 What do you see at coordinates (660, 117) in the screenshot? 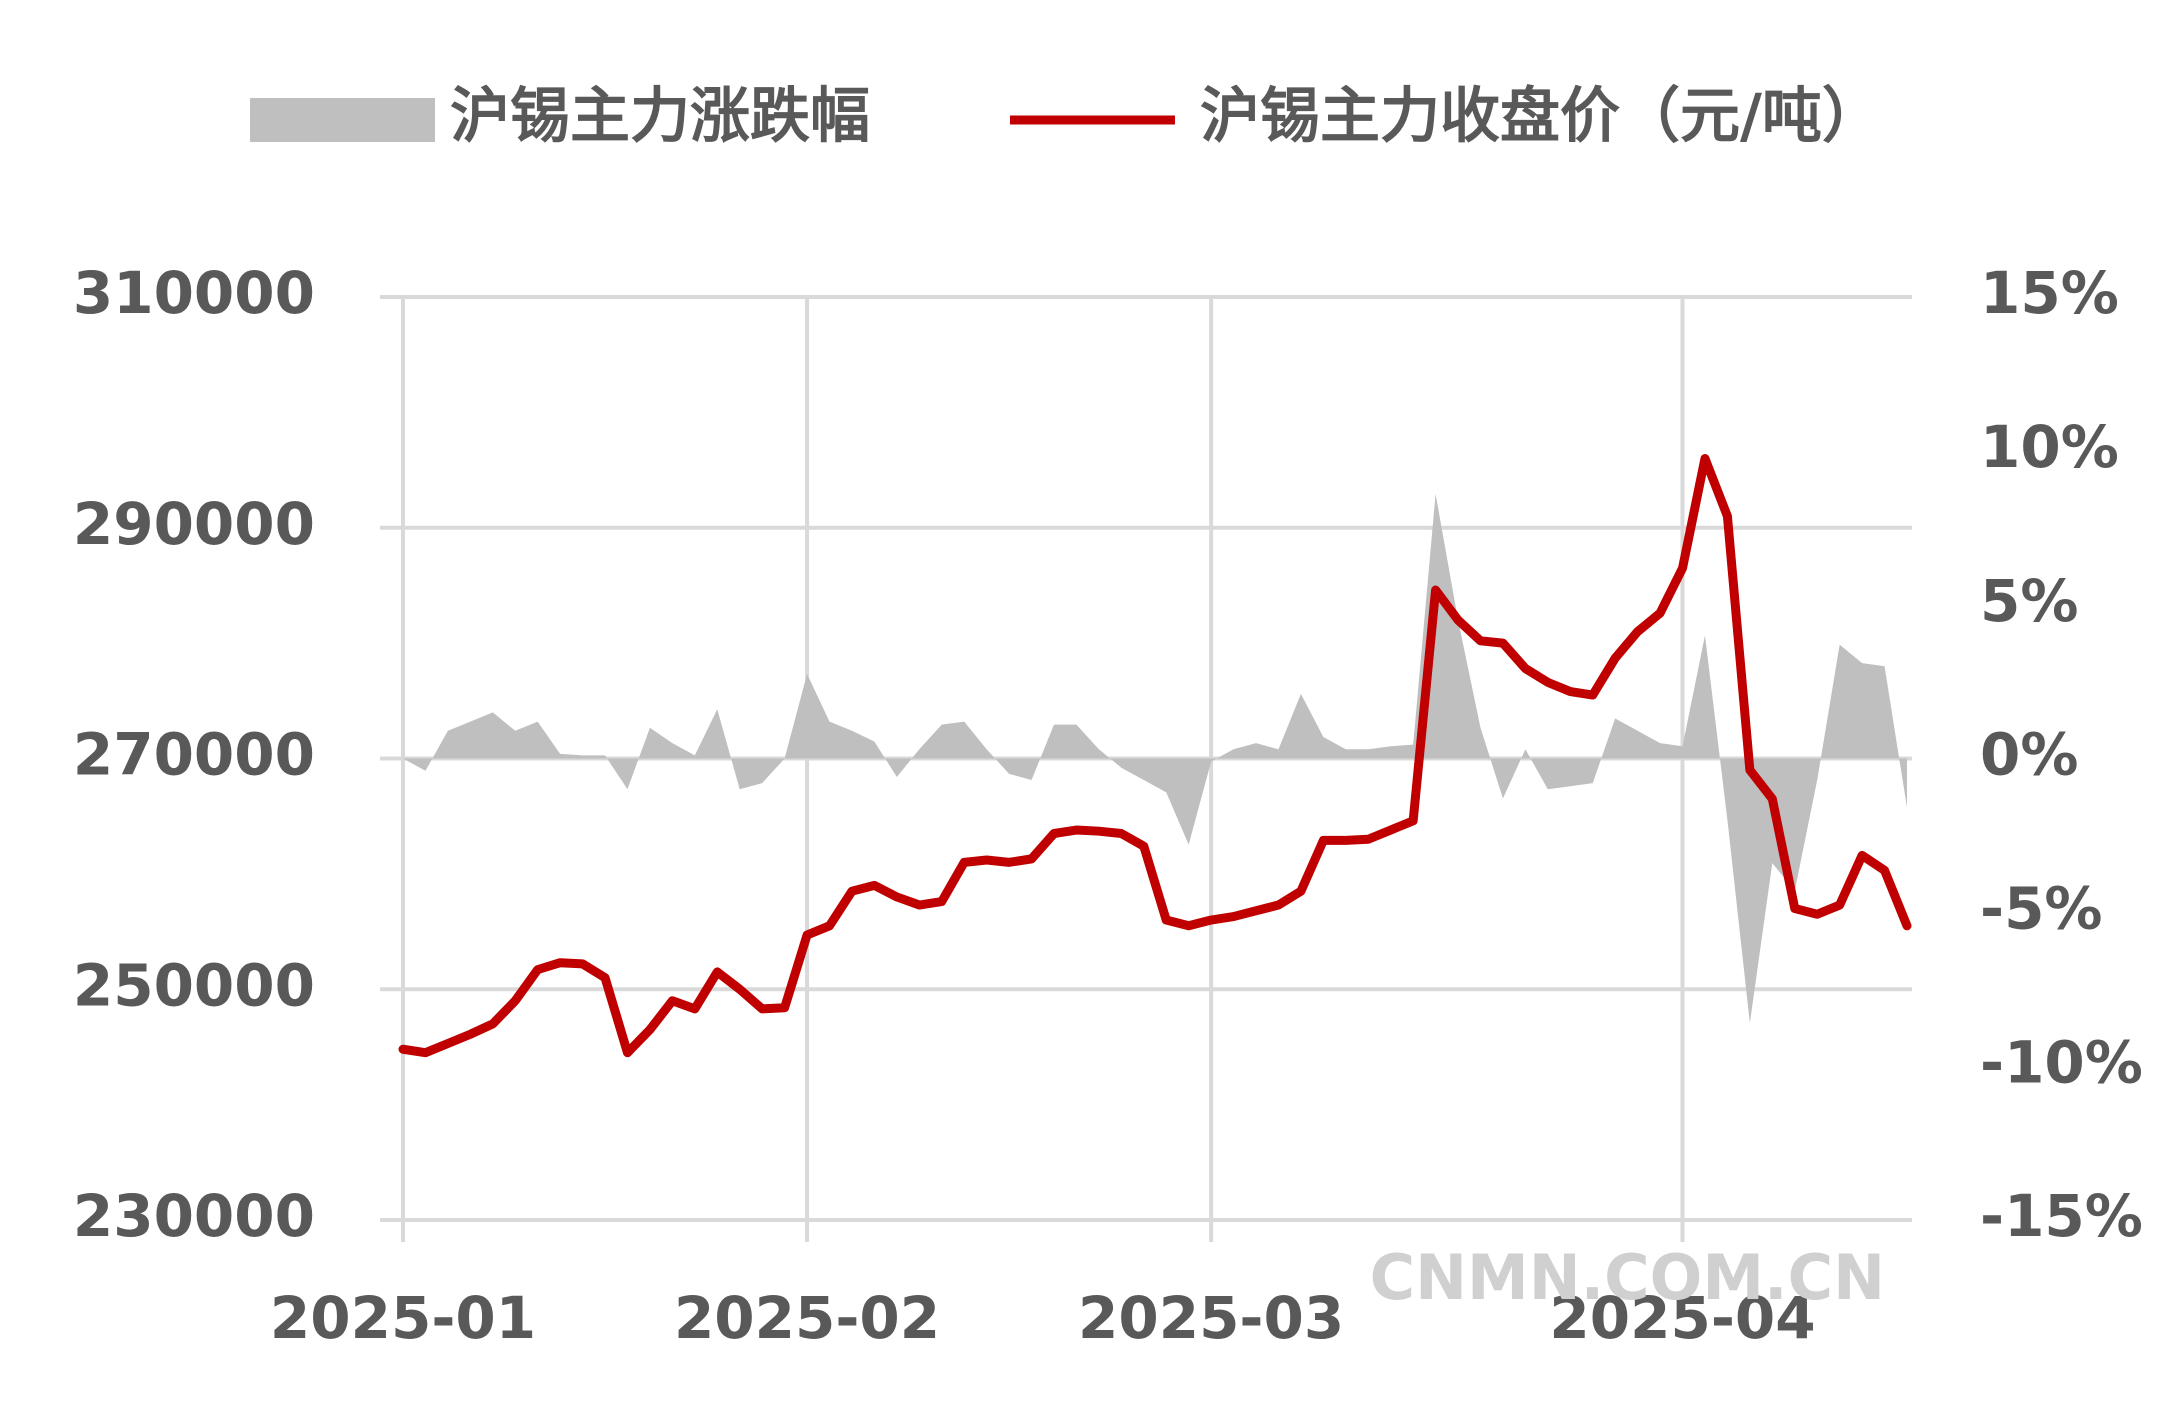
I see `legend-label: 沪锡主力涨跌幅` at bounding box center [660, 117].